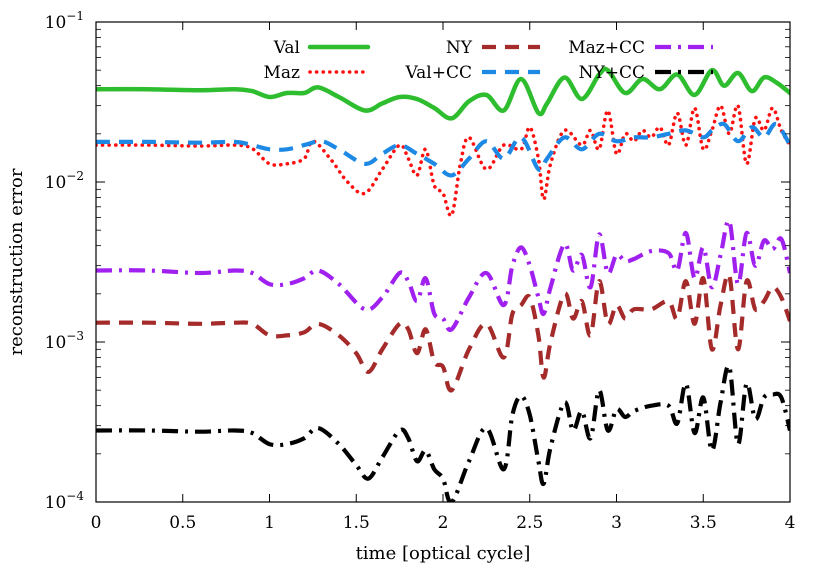  Describe the element at coordinates (182, 523) in the screenshot. I see `x-tick-label: 0.5` at that location.